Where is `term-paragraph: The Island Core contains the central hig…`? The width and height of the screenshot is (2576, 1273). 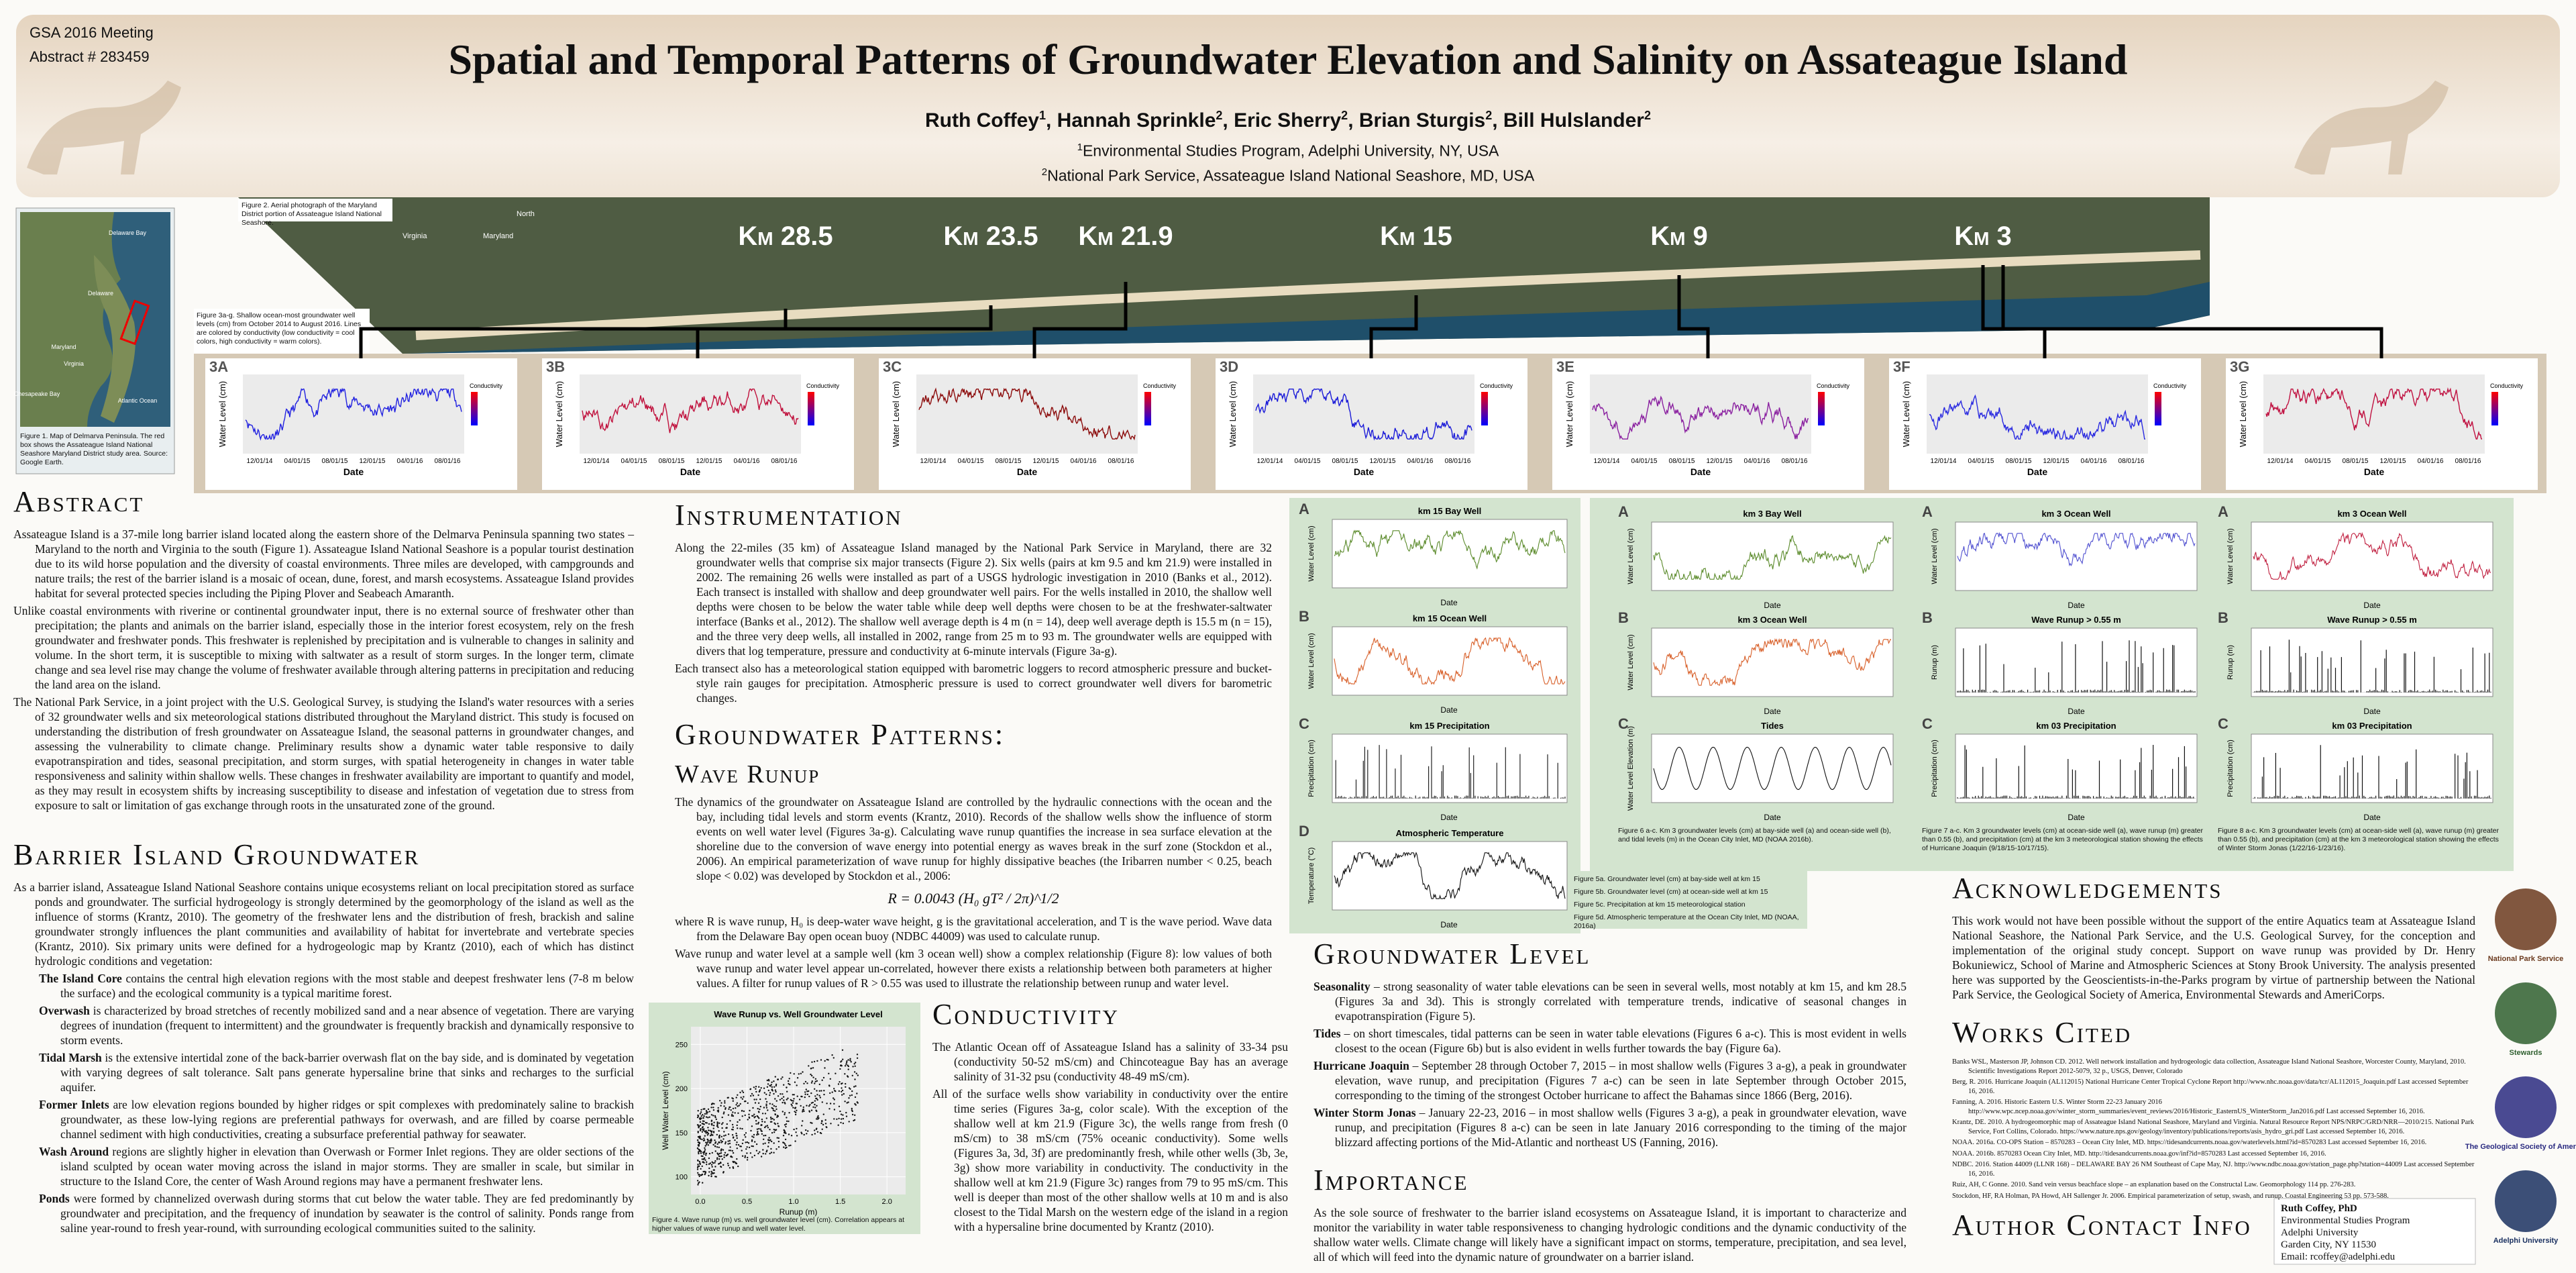 term-paragraph: The Island Core contains the central hig… is located at coordinates (323, 986).